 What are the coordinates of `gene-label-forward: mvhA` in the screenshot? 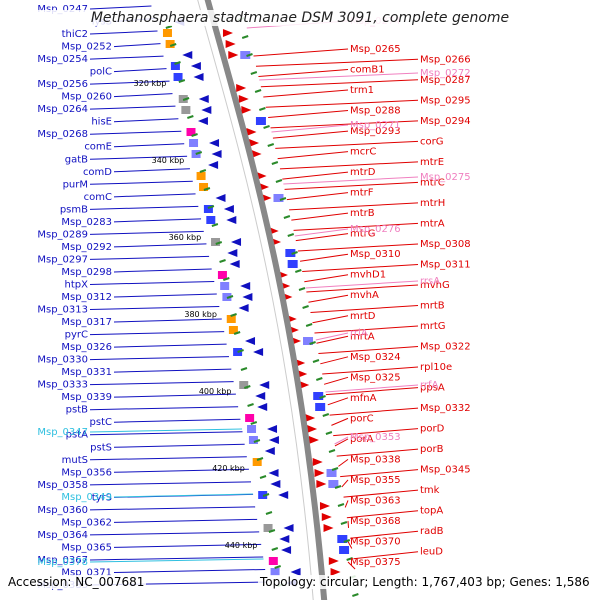 It's located at (364, 295).